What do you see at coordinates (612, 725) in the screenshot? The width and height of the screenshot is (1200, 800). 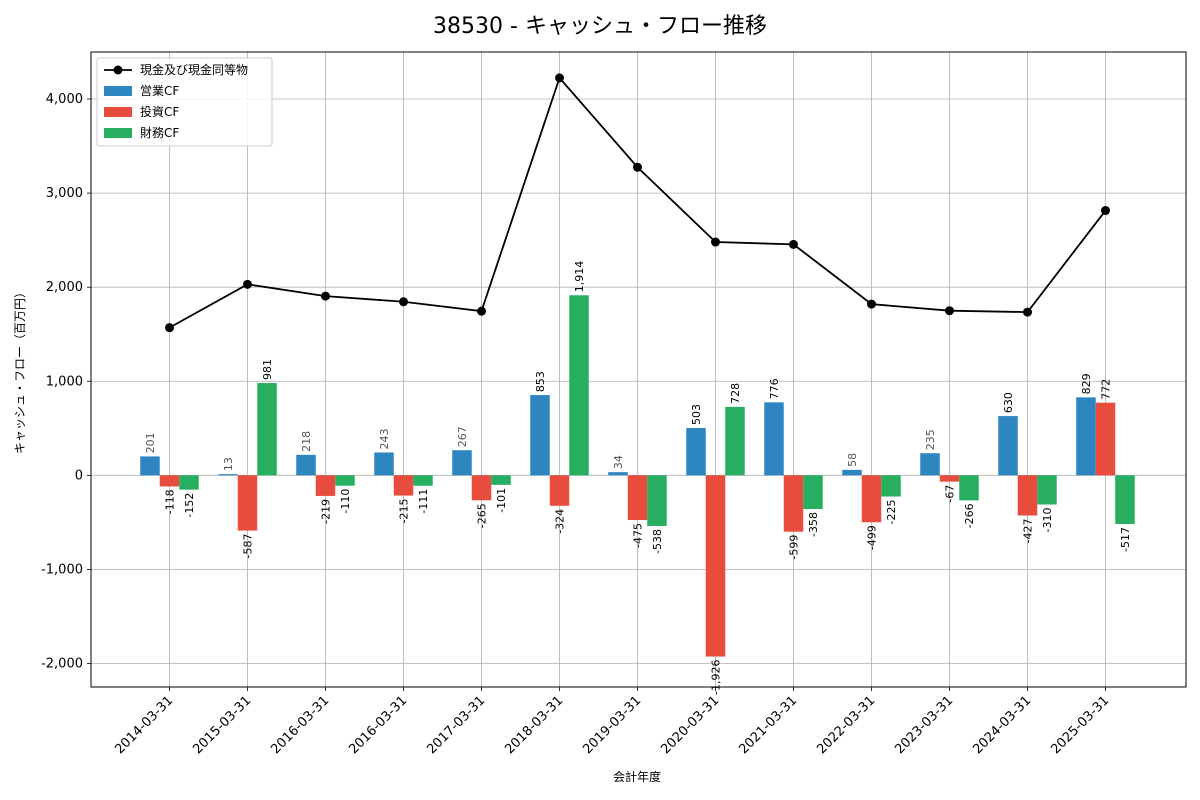 I see `x-tick-label: 2019-03-31` at bounding box center [612, 725].